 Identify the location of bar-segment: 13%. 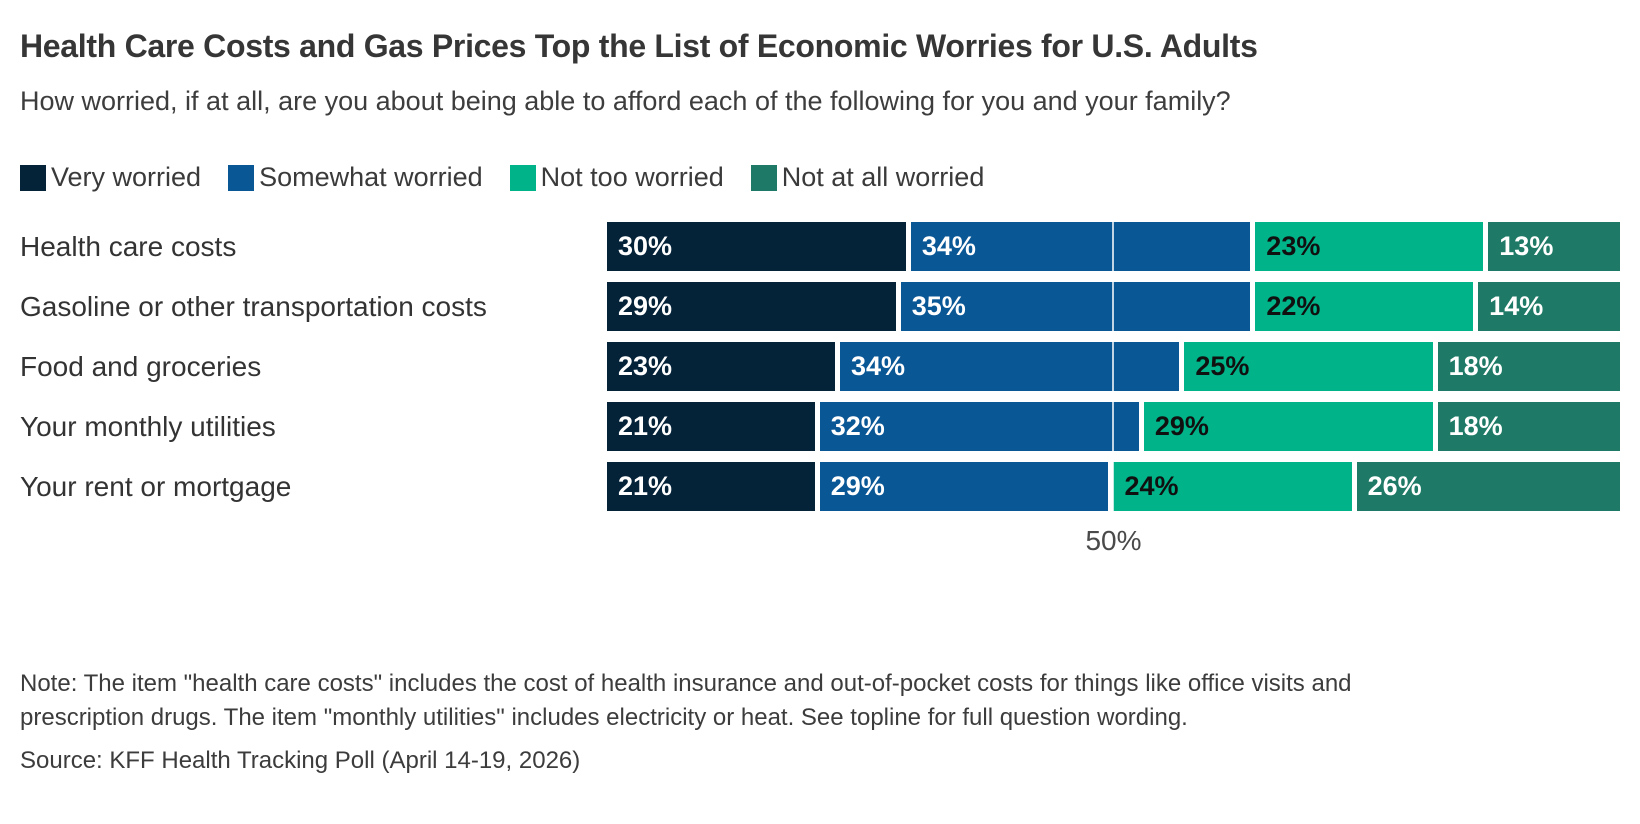
(1554, 246).